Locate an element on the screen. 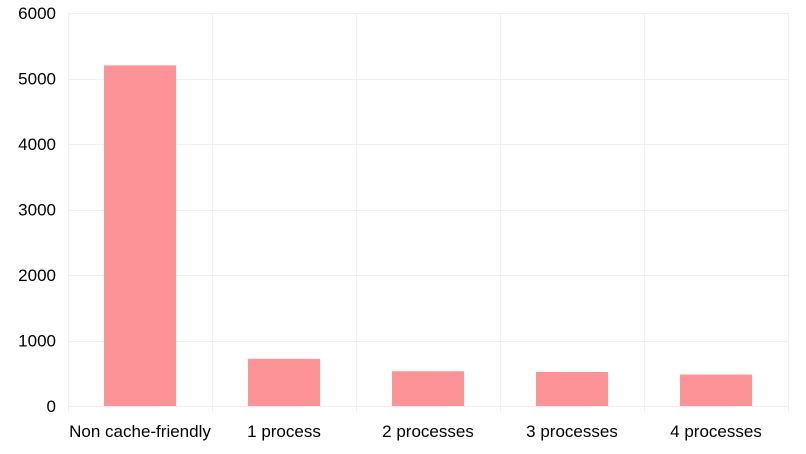 Image resolution: width=806 pixels, height=454 pixels. bar-1-process is located at coordinates (284, 382).